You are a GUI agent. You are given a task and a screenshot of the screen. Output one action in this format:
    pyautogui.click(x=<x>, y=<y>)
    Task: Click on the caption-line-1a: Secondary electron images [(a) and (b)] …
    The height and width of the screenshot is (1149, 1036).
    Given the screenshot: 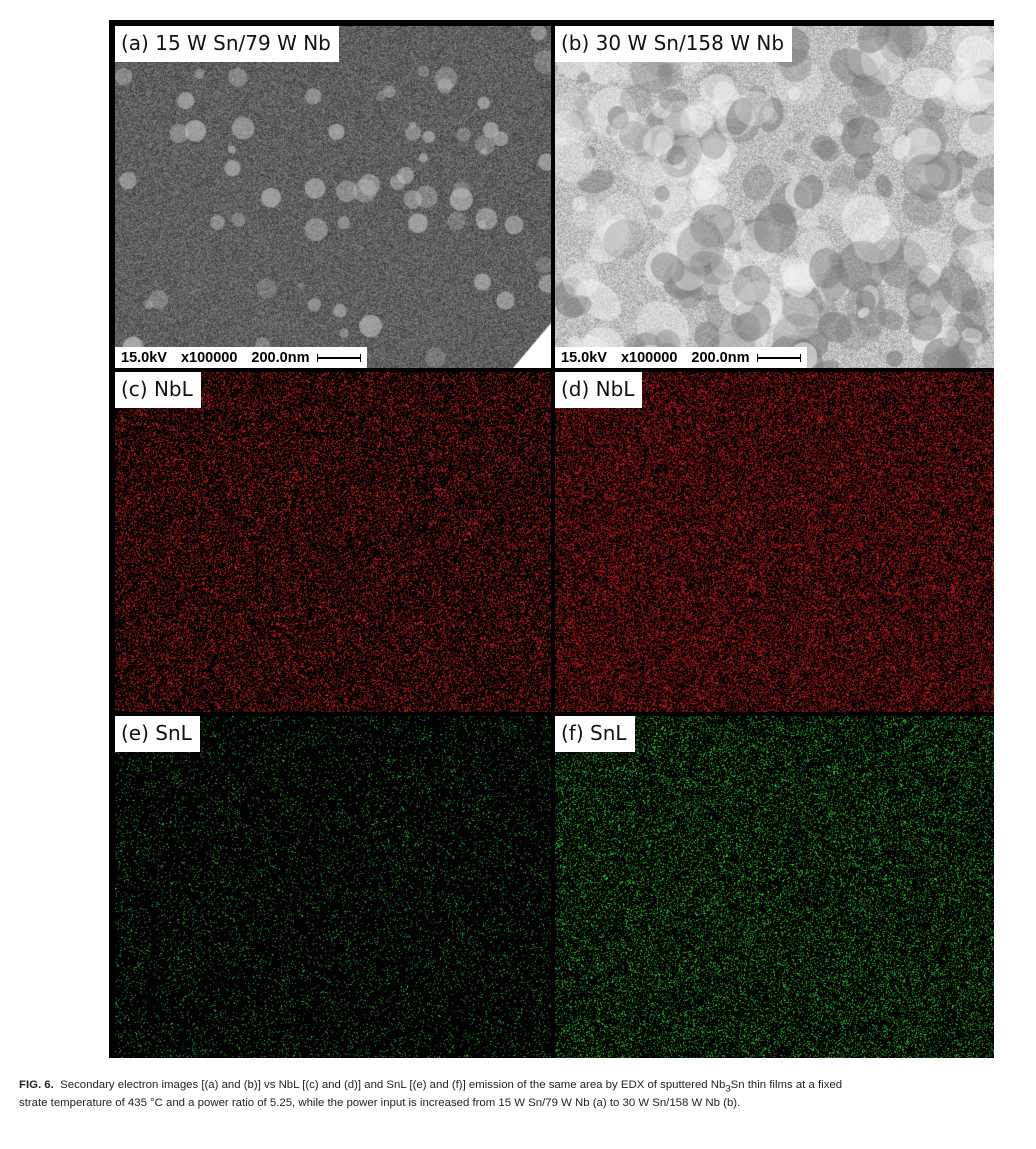 What is the action you would take?
    pyautogui.click(x=393, y=1085)
    